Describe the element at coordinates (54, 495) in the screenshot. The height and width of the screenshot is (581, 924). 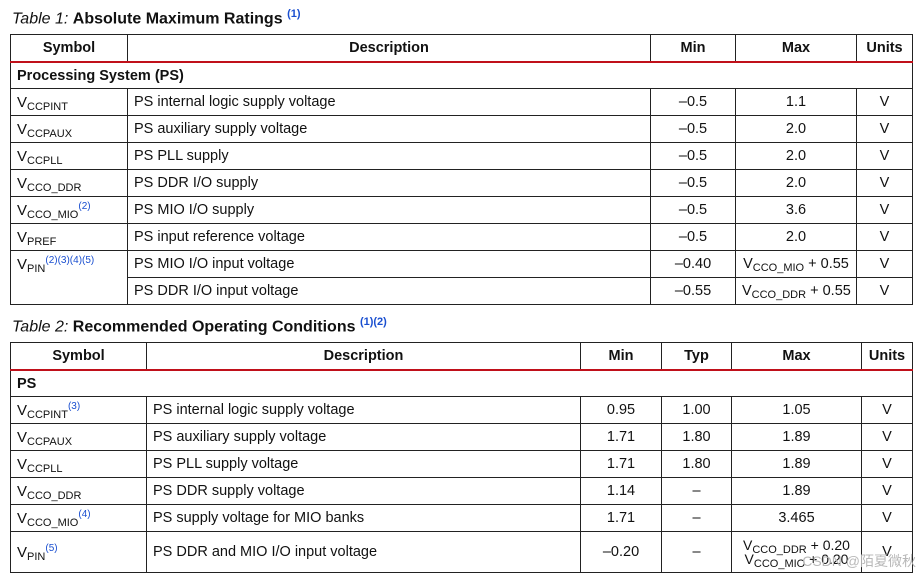
I see `symbol-subscript: CCO_DDR` at that location.